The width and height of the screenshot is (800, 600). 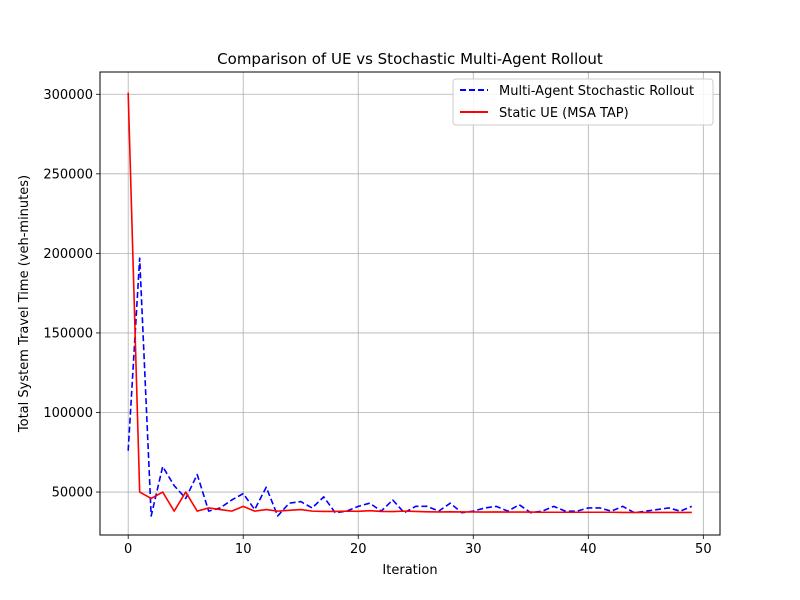 I want to click on x-tick-label: 20, so click(x=358, y=549).